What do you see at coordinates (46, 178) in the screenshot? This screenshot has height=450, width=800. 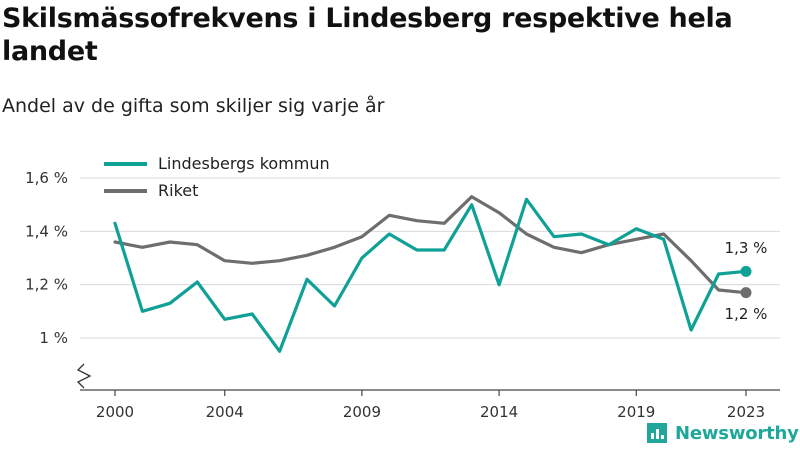 I see `y-tick-label: 1,6 %` at bounding box center [46, 178].